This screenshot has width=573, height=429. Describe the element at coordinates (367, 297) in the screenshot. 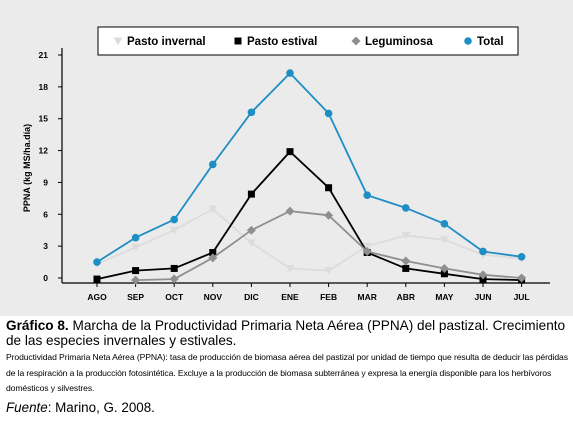

I see `x-tick-label: MAR` at that location.